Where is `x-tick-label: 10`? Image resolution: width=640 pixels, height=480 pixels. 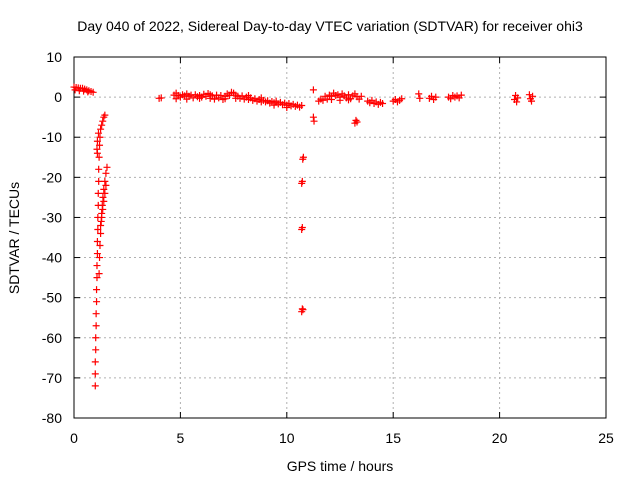
x-tick-label: 10 is located at coordinates (287, 438).